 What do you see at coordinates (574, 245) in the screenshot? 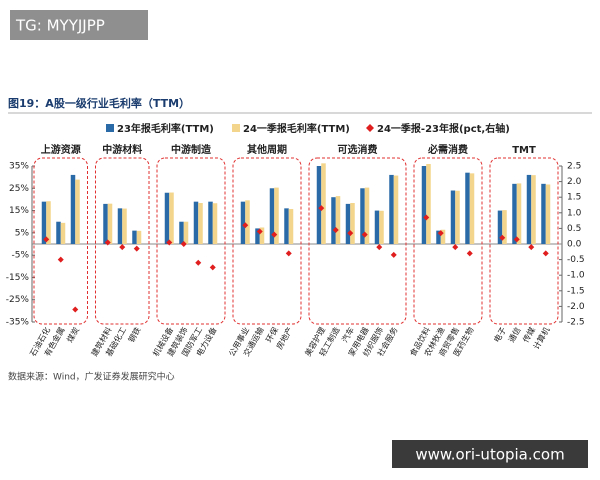
I see `y2-tick-label: 0.0` at bounding box center [574, 245].